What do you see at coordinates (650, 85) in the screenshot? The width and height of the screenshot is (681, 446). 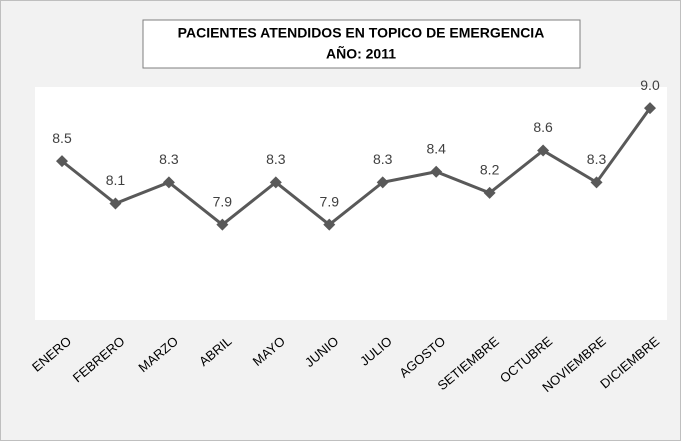 I see `data-label: 9.0` at bounding box center [650, 85].